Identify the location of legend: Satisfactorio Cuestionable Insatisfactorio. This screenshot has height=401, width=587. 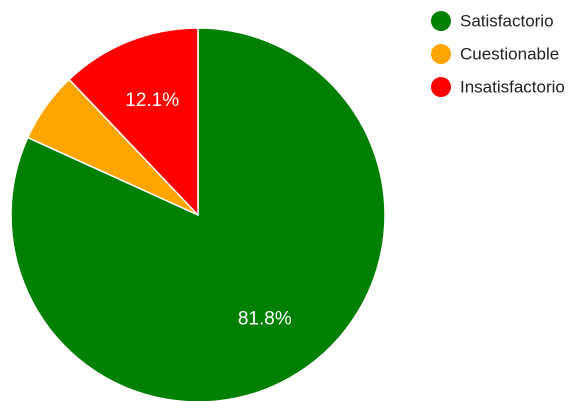
(498, 54).